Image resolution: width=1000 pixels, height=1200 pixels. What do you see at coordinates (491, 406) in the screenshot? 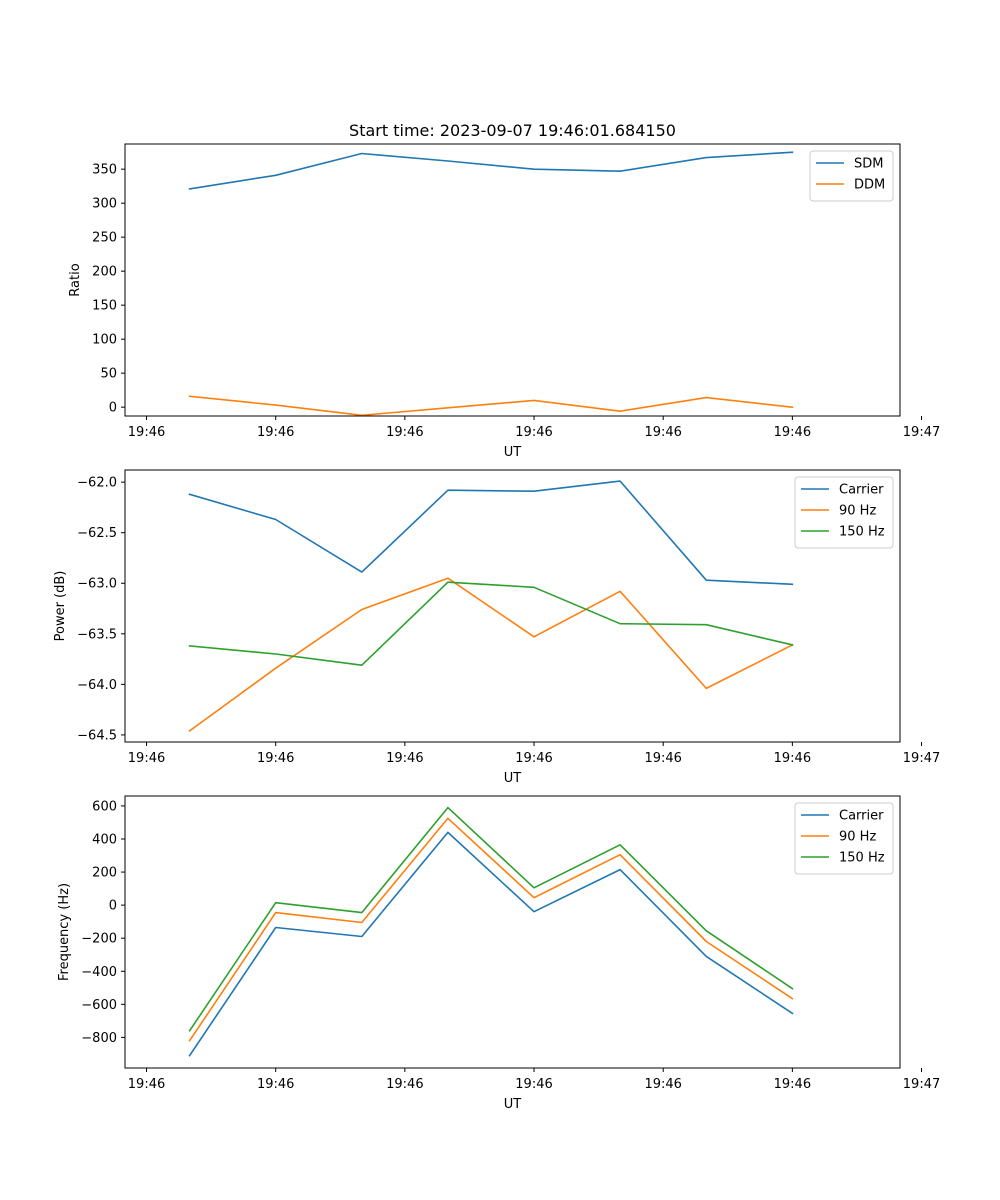
I see `series-line-ddm` at bounding box center [491, 406].